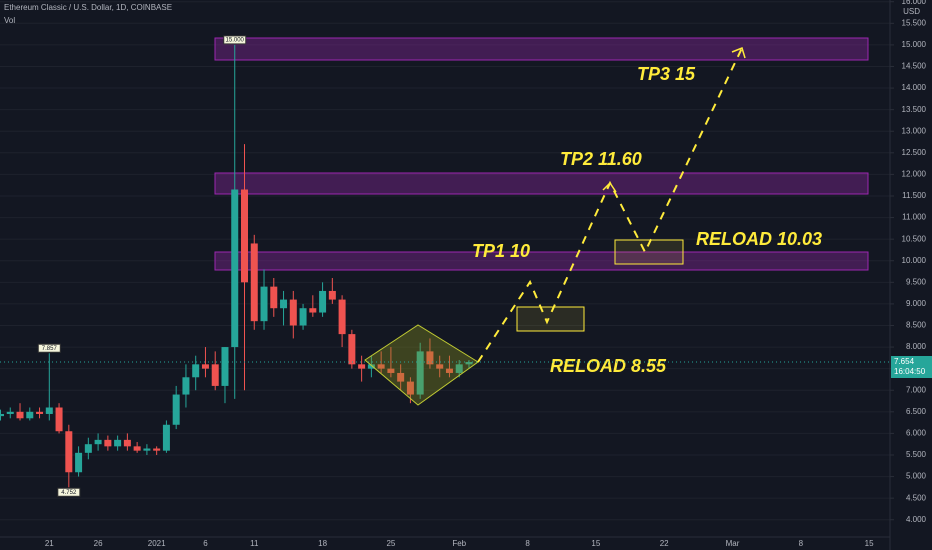  Describe the element at coordinates (916, 325) in the screenshot. I see `y-tick-label: 8.500` at that location.